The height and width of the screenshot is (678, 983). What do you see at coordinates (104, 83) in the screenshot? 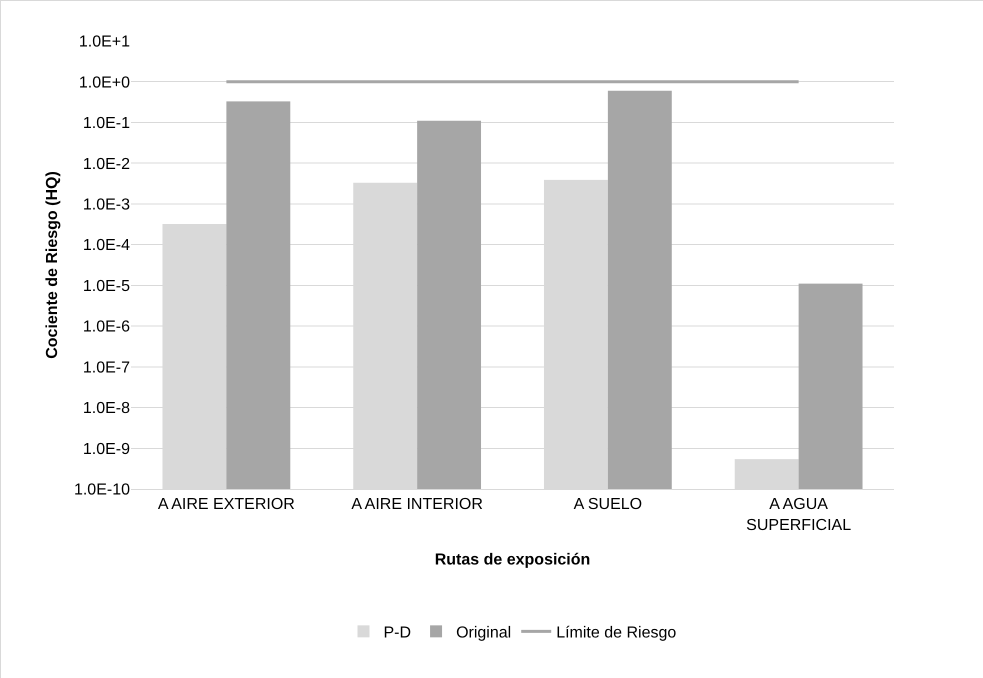
I see `y-tick-label: 1.0E+0` at bounding box center [104, 83].